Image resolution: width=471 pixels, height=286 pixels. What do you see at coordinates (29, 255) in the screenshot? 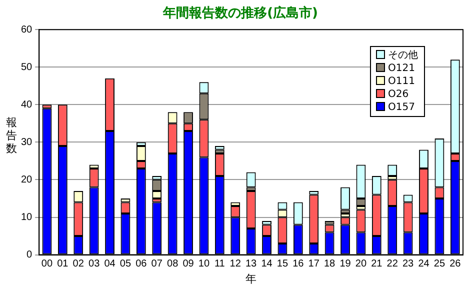
I see `y-tick-label: 0` at bounding box center [29, 255].